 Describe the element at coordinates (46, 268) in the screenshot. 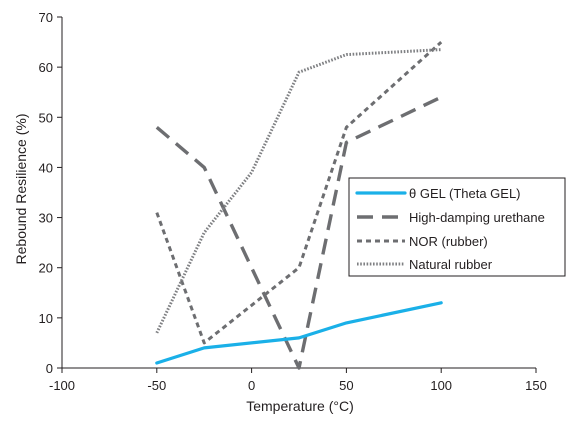

I see `y-tick-label: 20` at that location.